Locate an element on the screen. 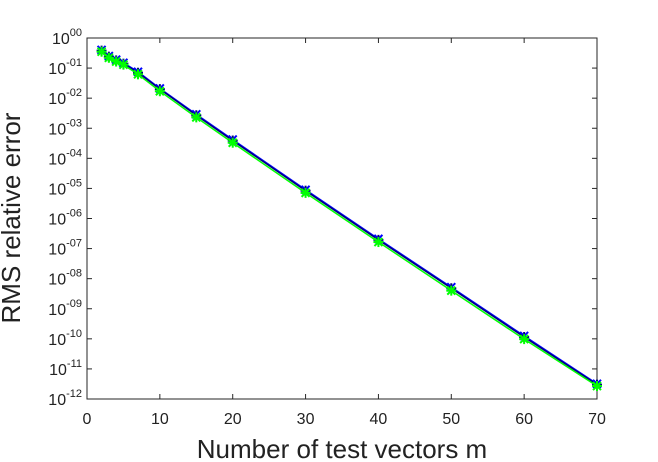 The image size is (658, 462). y-tick-label: 10-08 is located at coordinates (65, 278).